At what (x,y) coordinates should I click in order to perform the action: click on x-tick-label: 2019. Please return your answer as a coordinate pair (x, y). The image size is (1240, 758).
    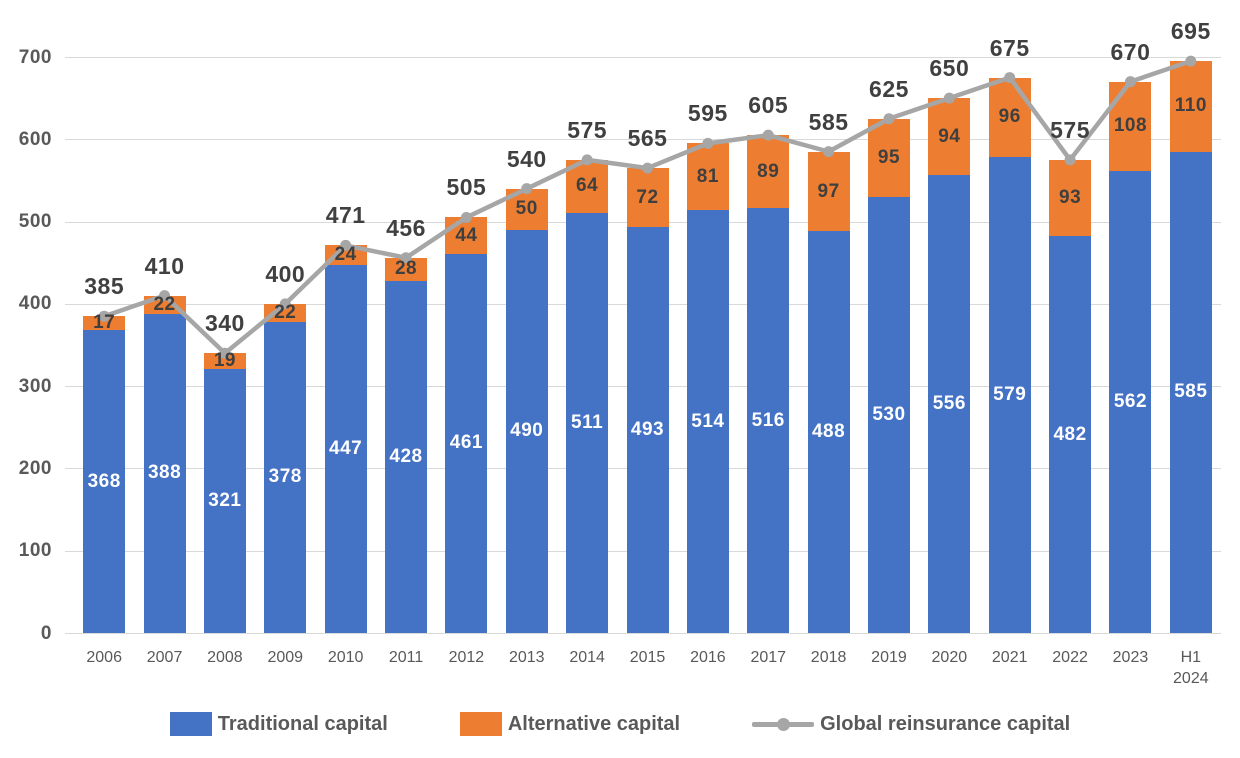
    Looking at the image, I should click on (889, 657).